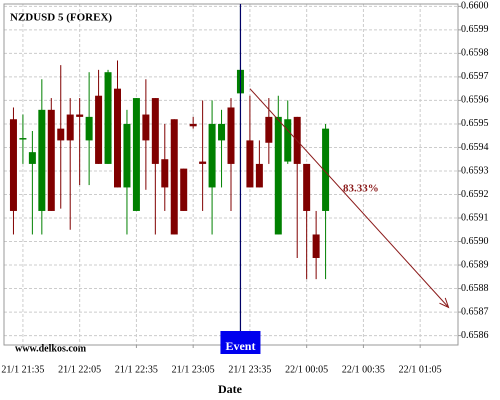 This screenshot has width=500, height=400. Describe the element at coordinates (475, 264) in the screenshot. I see `y-tick-label: 0.6589` at that location.